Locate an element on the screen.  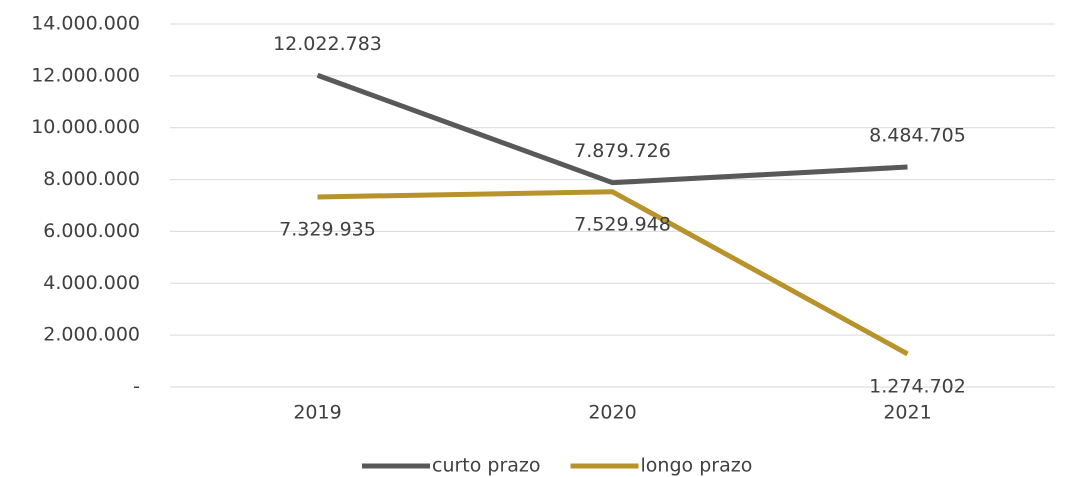
data-label: 1.274.702 is located at coordinates (917, 386).